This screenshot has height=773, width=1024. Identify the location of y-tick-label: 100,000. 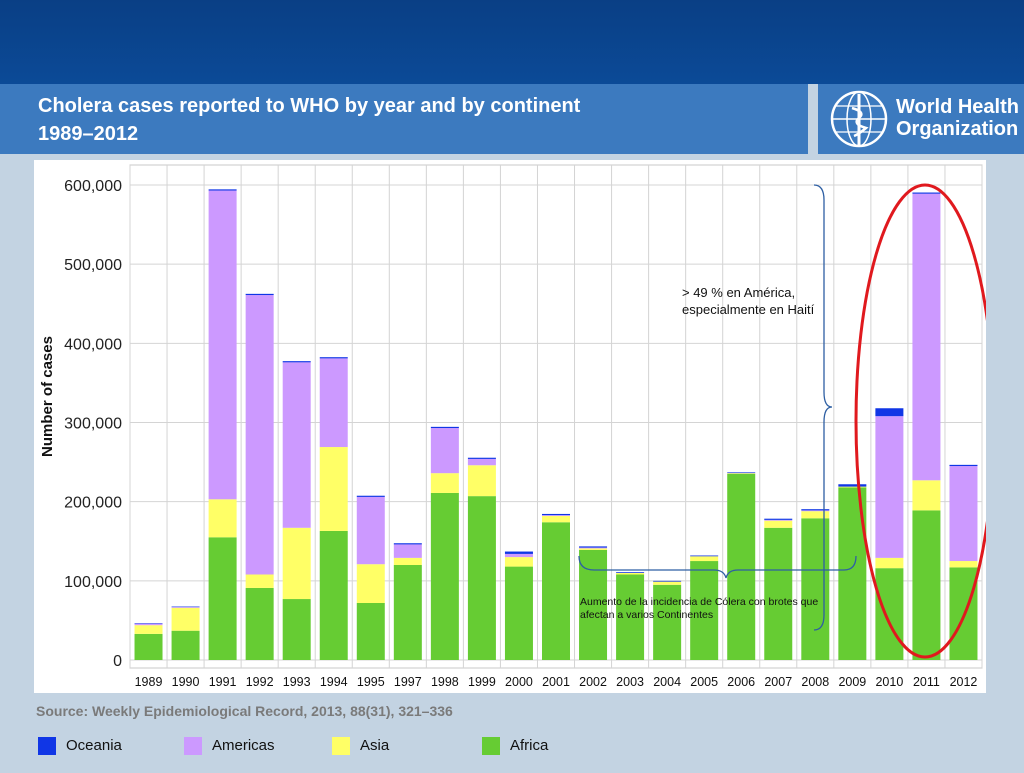
(93, 582).